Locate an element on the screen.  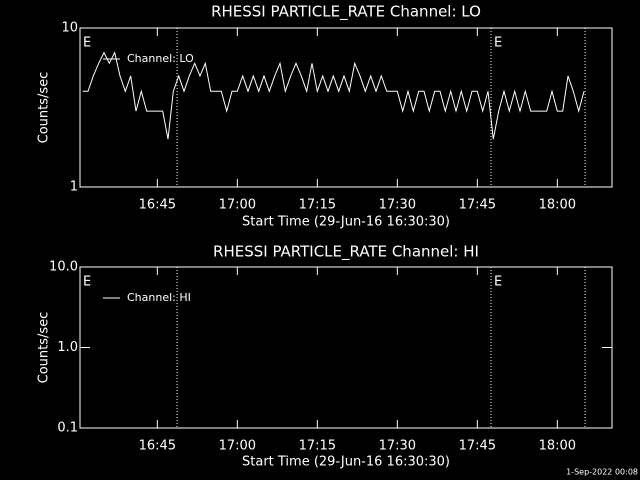
y-tick-label: 10 is located at coordinates (69, 28).